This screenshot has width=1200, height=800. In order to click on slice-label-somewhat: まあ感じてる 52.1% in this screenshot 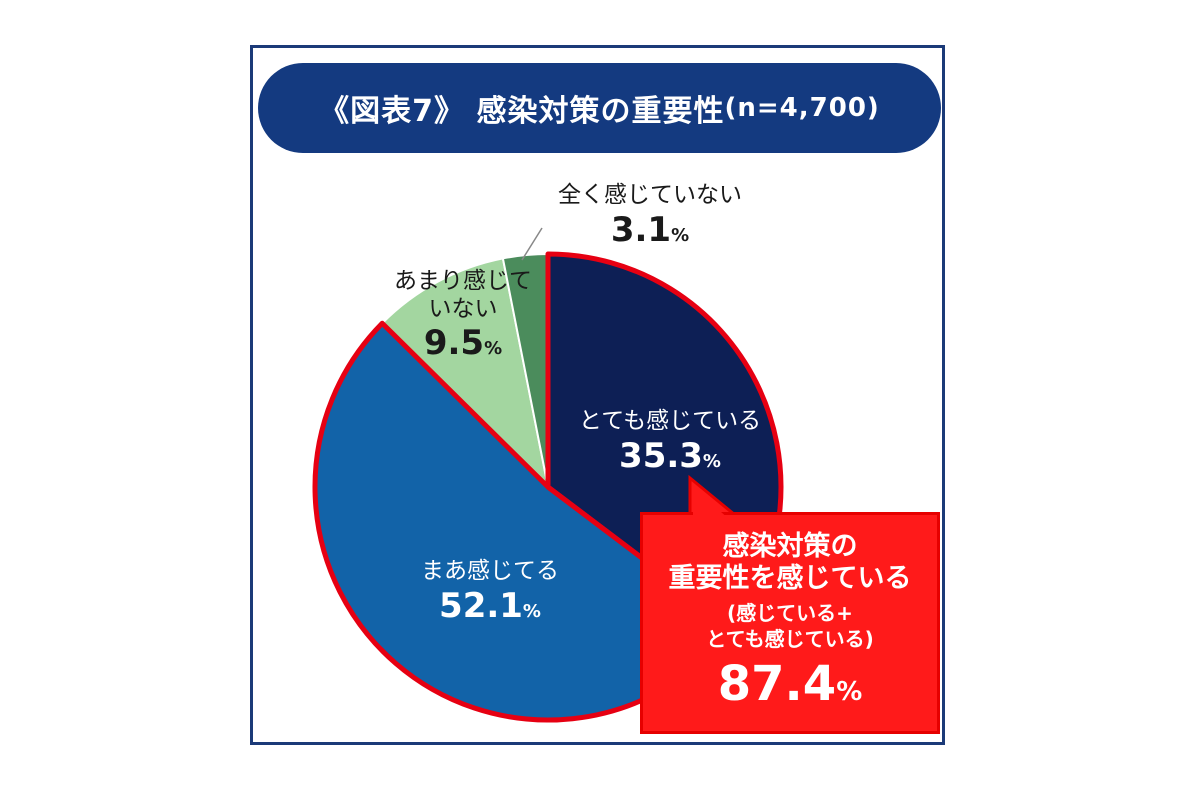, I will do `click(490, 592)`.